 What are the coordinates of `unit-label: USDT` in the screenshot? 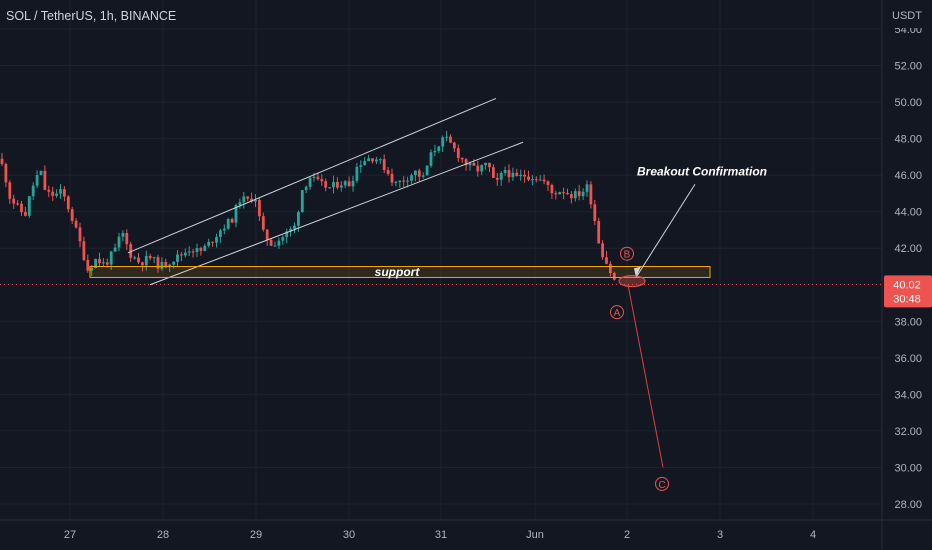 It's located at (907, 16).